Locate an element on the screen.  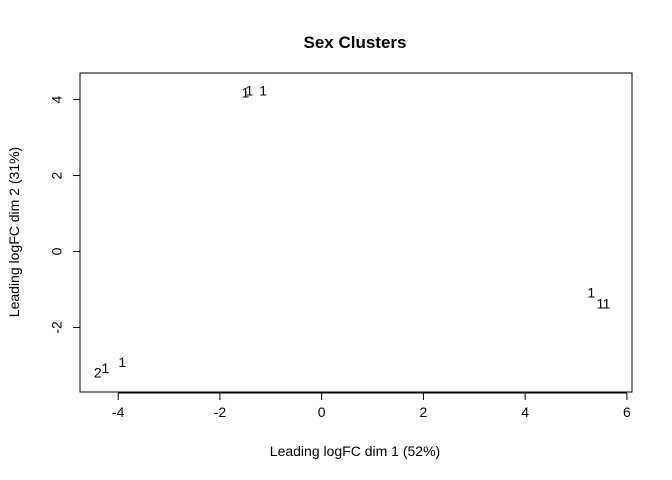
y-tick-label: 0 is located at coordinates (57, 251).